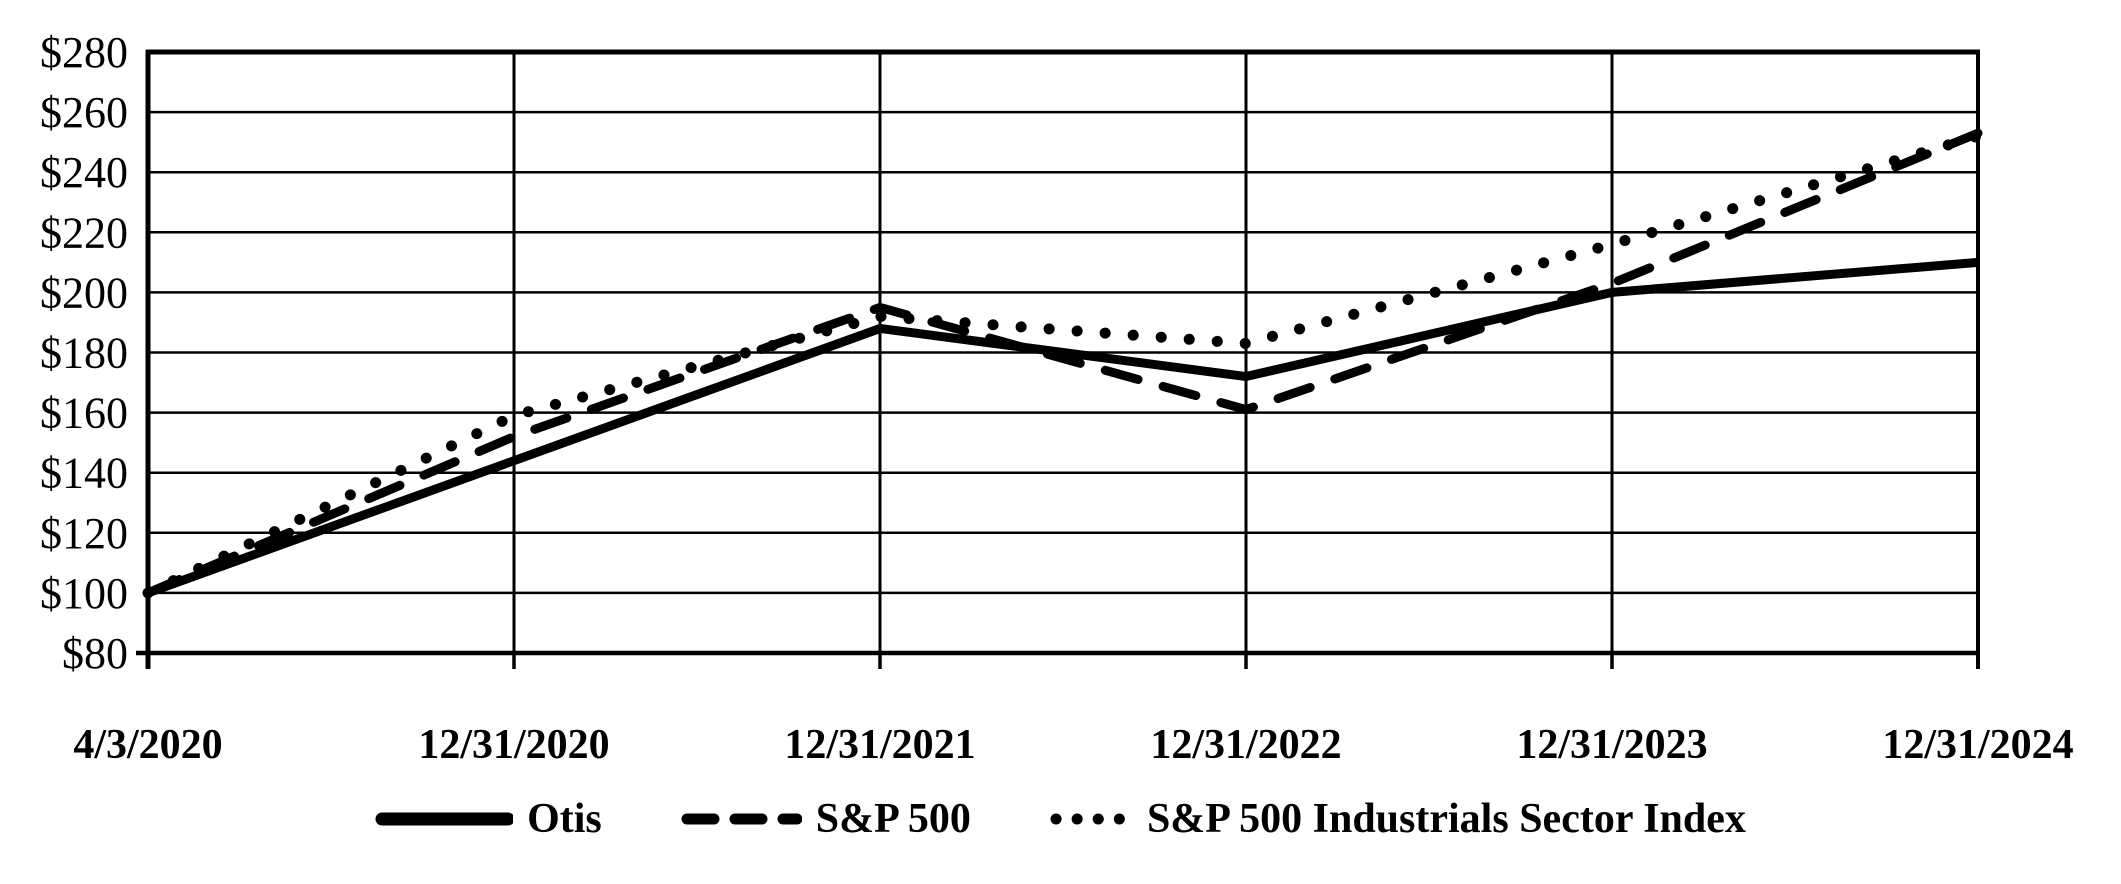 The height and width of the screenshot is (884, 2121). I want to click on x-axis-tick-label: 12/31/2020, so click(513, 745).